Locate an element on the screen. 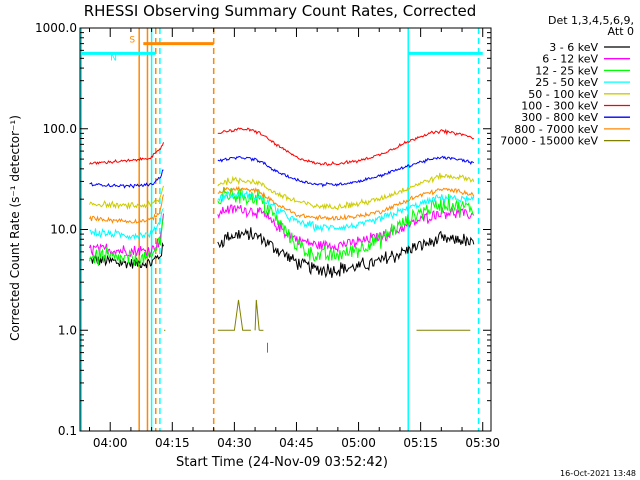 The width and height of the screenshot is (640, 480). legend-label: 100 - 300 keV is located at coordinates (559, 106).